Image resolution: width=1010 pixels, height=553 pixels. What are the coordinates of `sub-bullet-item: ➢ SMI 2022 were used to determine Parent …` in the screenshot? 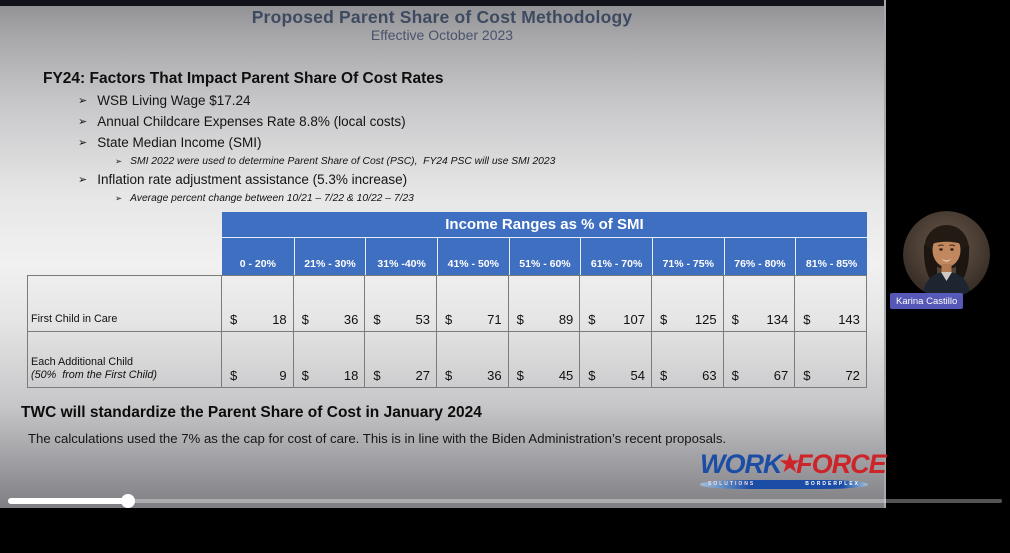 It's located at (456, 161).